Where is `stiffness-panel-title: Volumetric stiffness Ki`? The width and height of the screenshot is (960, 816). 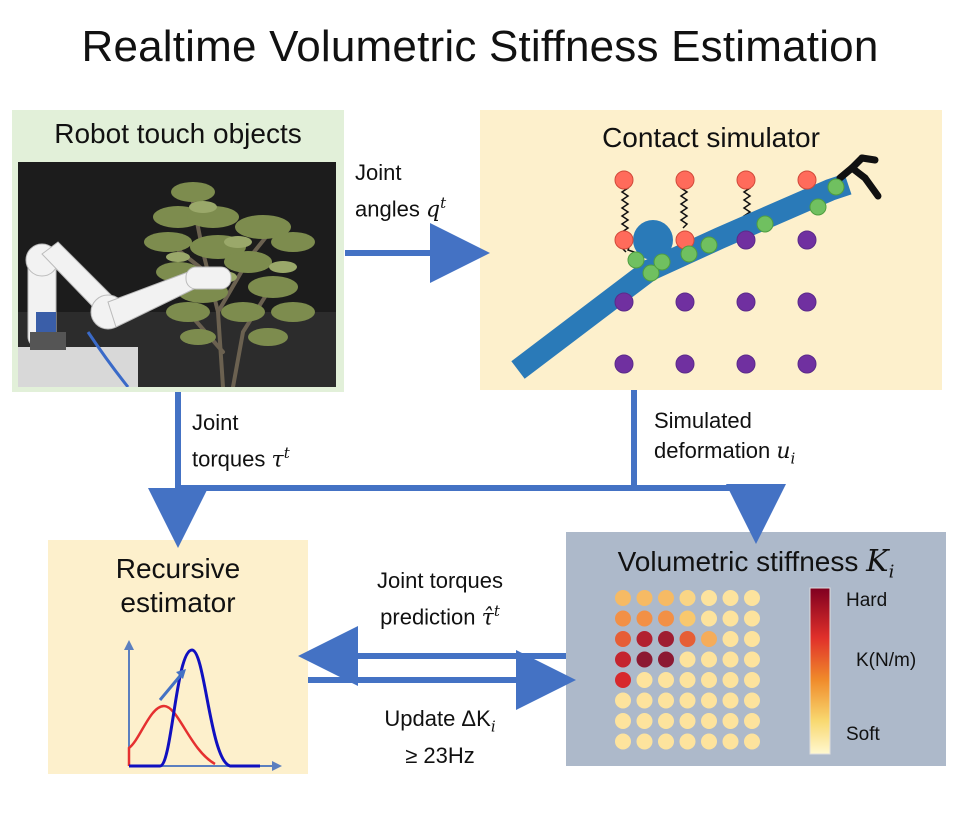 stiffness-panel-title: Volumetric stiffness Ki is located at coordinates (756, 563).